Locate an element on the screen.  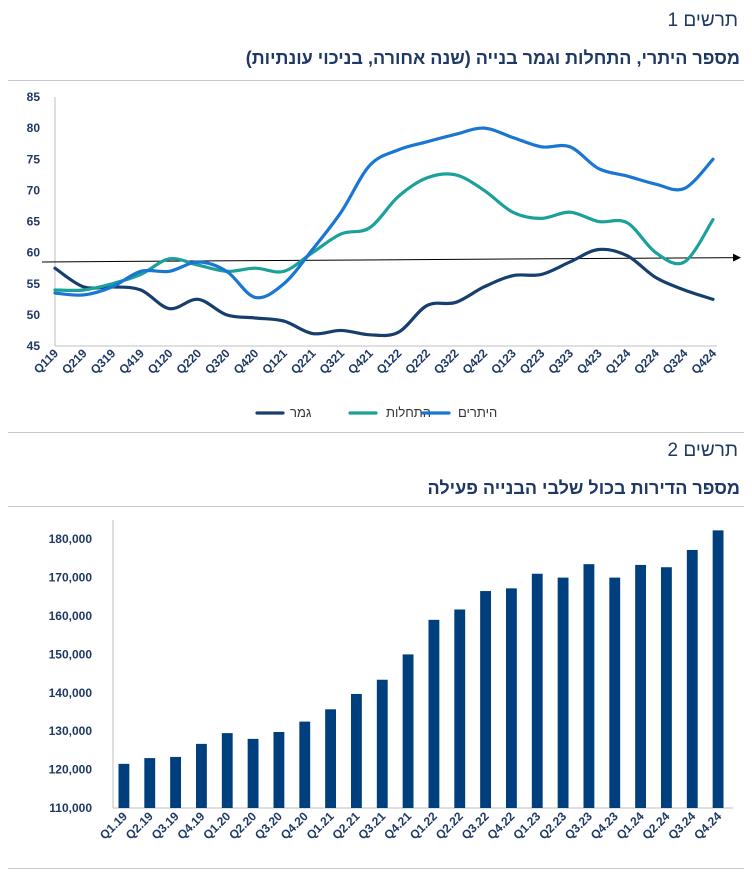
x-tick-label: Q4.20 is located at coordinates (294, 825).